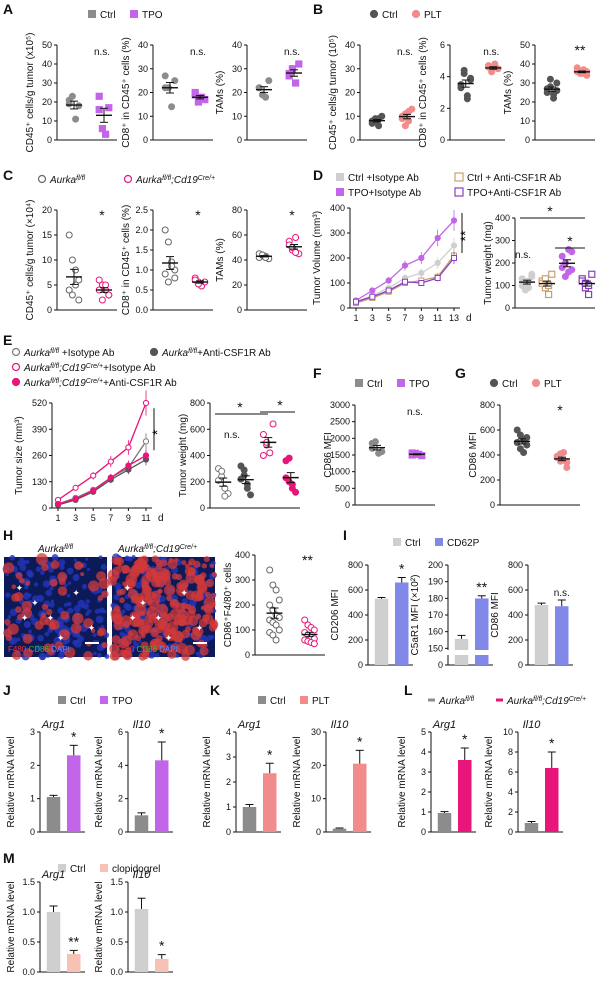 The height and width of the screenshot is (989, 603). Describe the element at coordinates (143, 69) in the screenshot. I see `y-tick-label: 30` at that location.